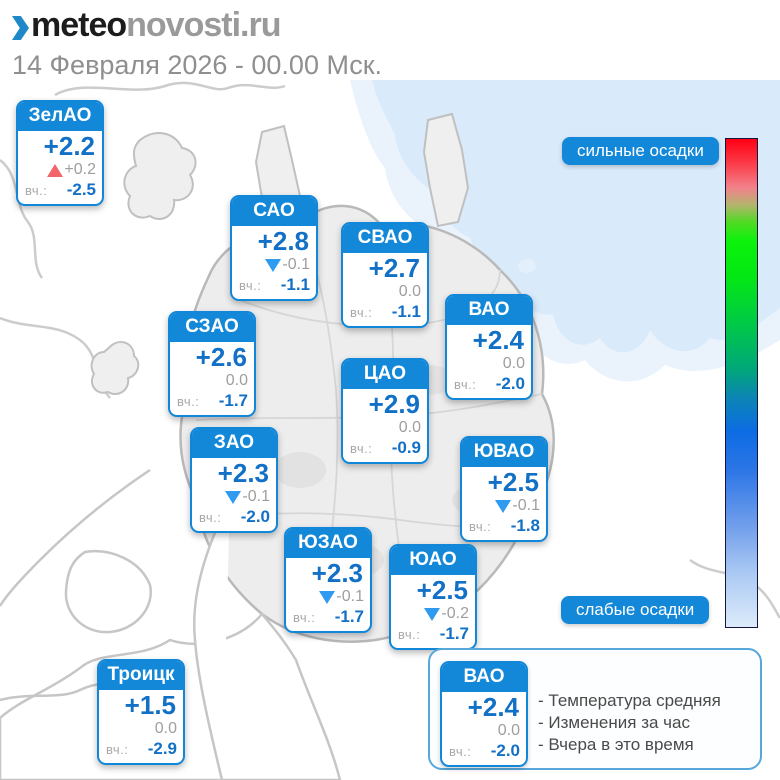  I want to click on district-name: СЗАО, so click(212, 327).